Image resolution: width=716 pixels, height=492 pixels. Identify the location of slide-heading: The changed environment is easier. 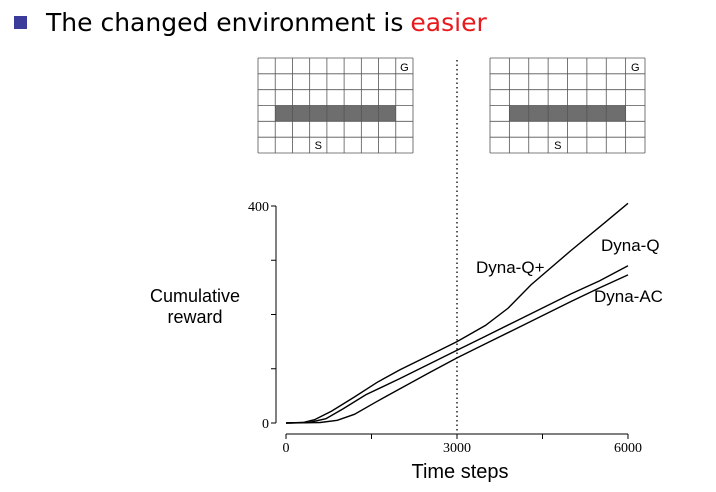
(250, 22).